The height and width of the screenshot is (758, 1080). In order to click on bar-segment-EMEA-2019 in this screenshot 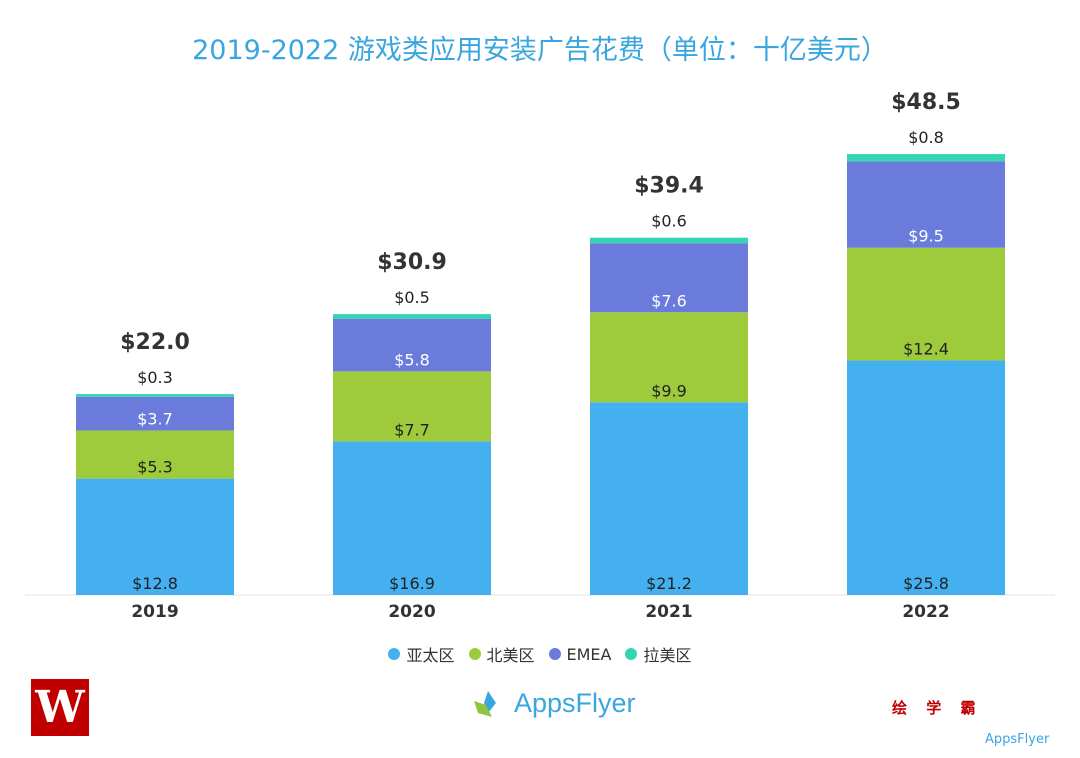, I will do `click(155, 413)`.